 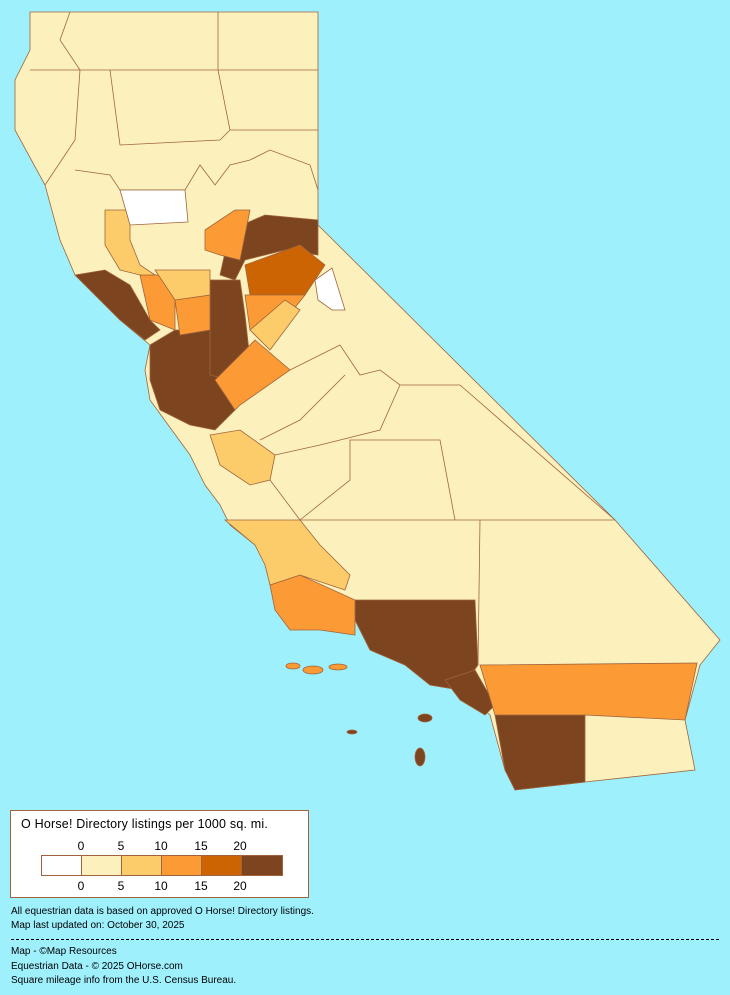 What do you see at coordinates (240, 886) in the screenshot?
I see `legend-bottom-tick: 20` at bounding box center [240, 886].